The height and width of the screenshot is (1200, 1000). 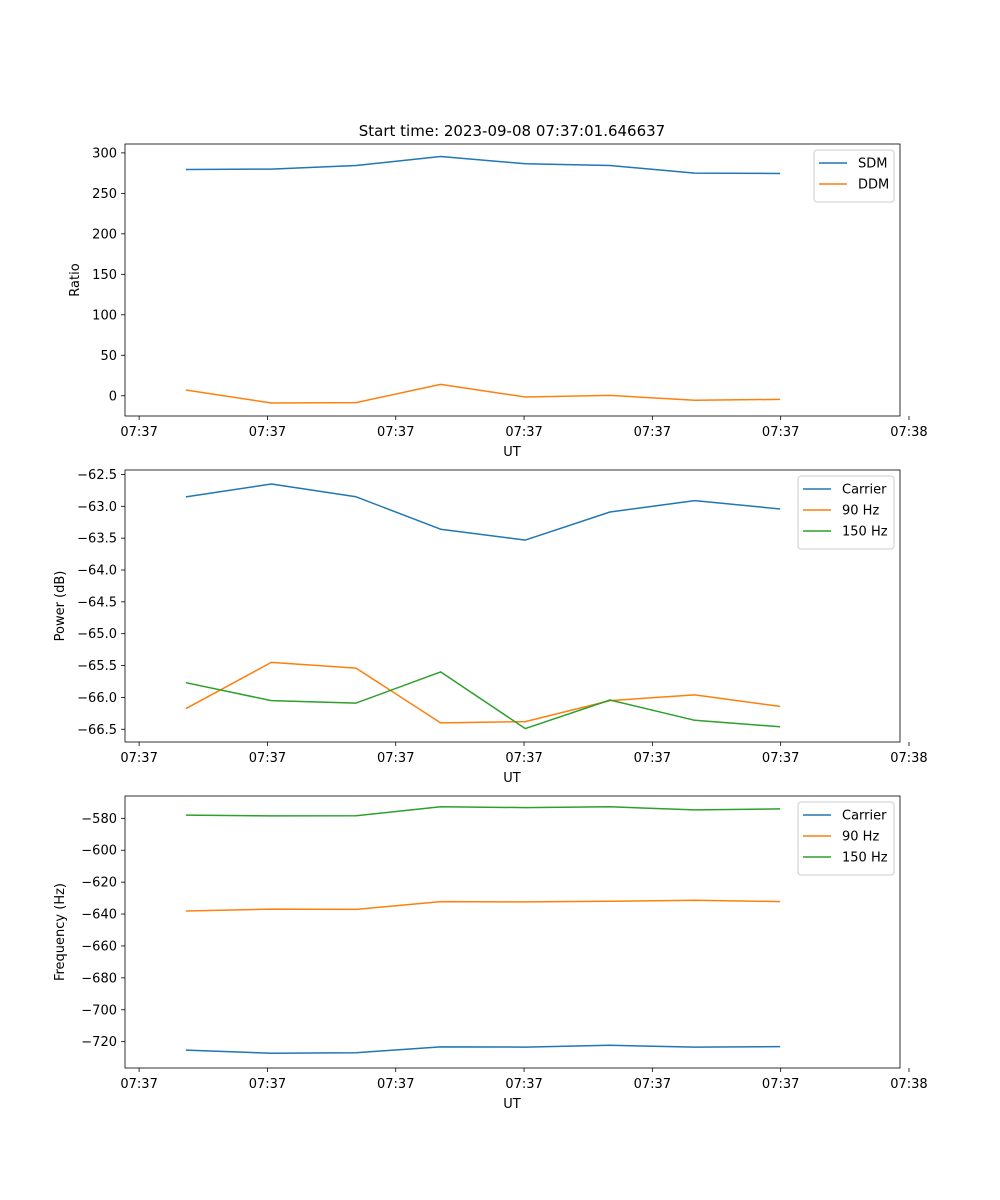 I want to click on y-tick-label: −64.0, so click(x=97, y=571).